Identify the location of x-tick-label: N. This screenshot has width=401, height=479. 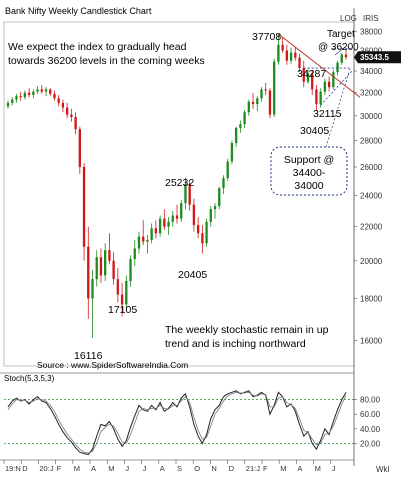
(213, 468).